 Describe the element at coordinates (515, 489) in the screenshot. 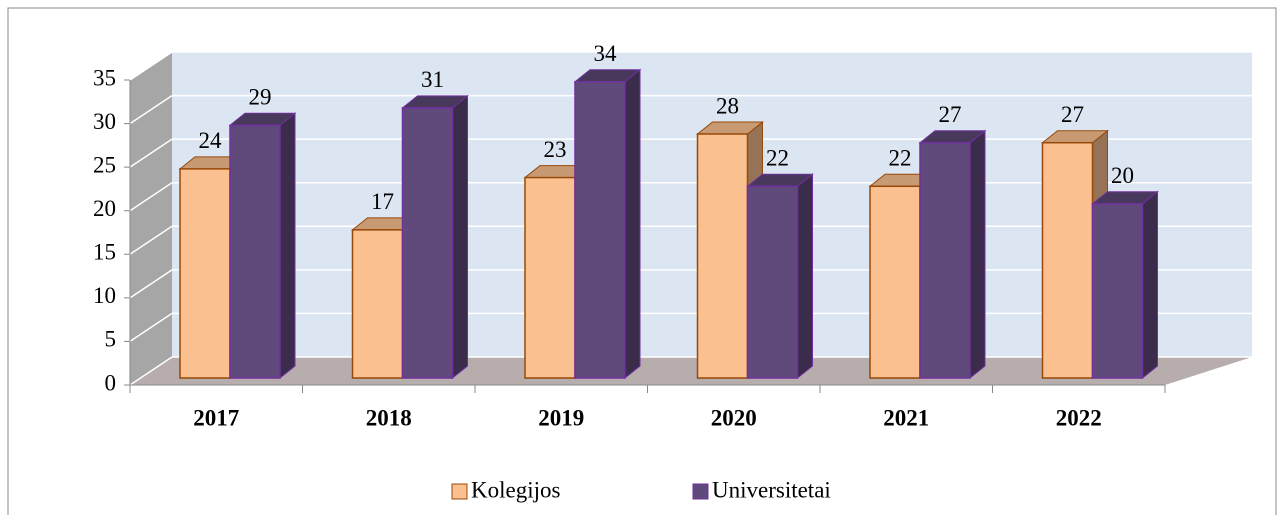

I see `legend-label: Kolegijos` at that location.